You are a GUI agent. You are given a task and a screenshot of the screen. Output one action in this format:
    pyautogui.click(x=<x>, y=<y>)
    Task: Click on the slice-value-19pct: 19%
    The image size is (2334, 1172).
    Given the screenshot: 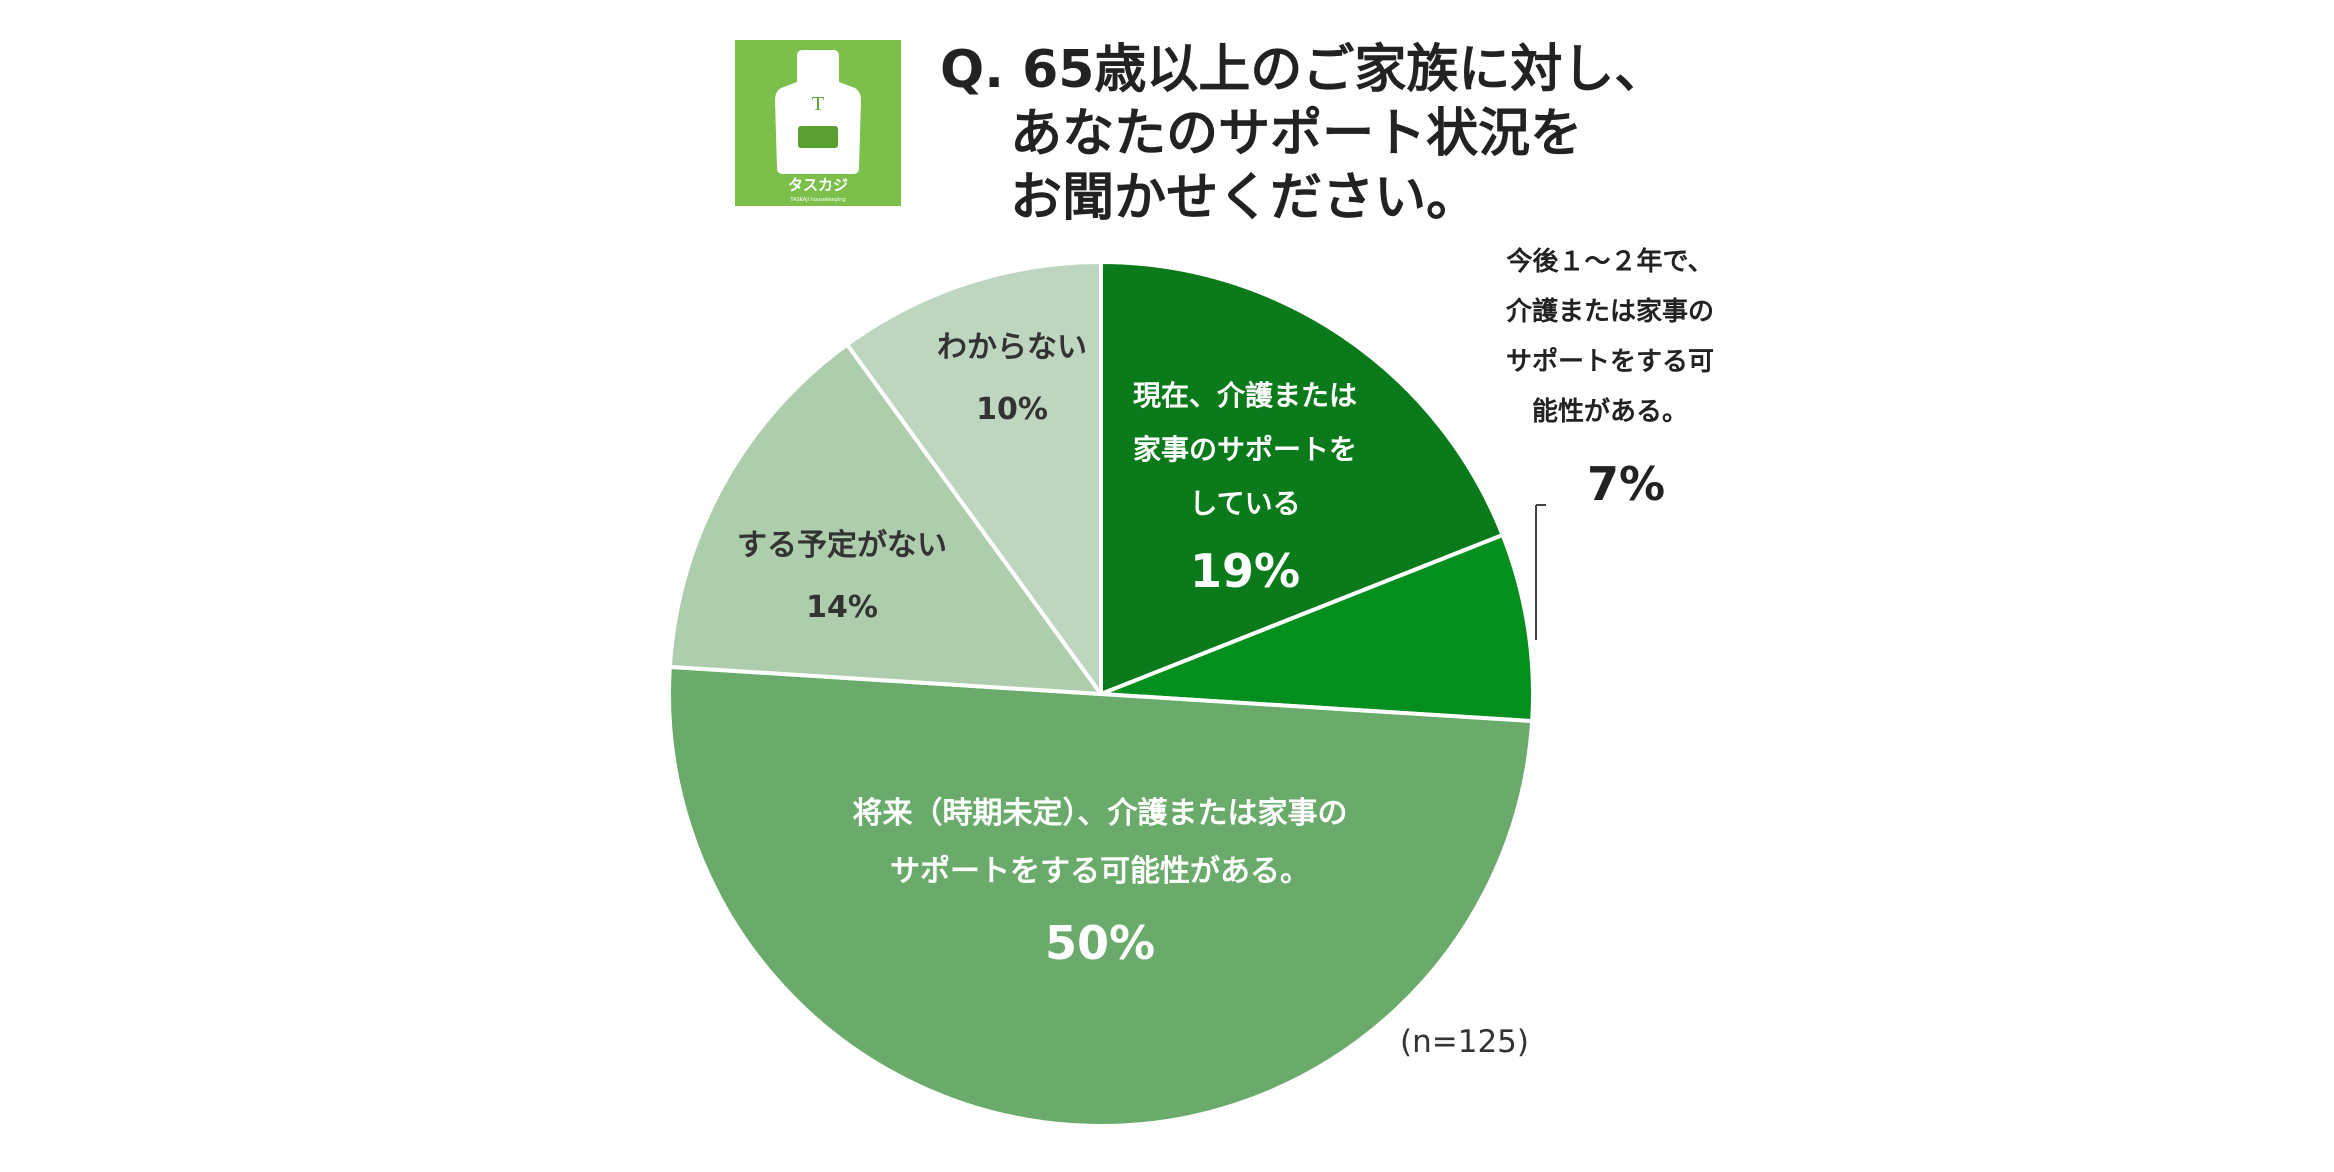 What is the action you would take?
    pyautogui.click(x=1245, y=571)
    